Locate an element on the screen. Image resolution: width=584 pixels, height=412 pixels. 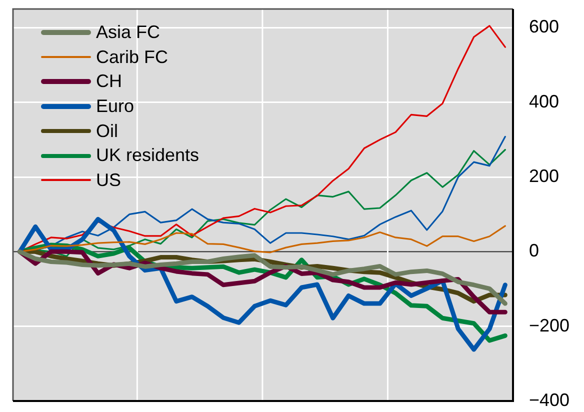
legend-label: Carib FC is located at coordinates (132, 57).